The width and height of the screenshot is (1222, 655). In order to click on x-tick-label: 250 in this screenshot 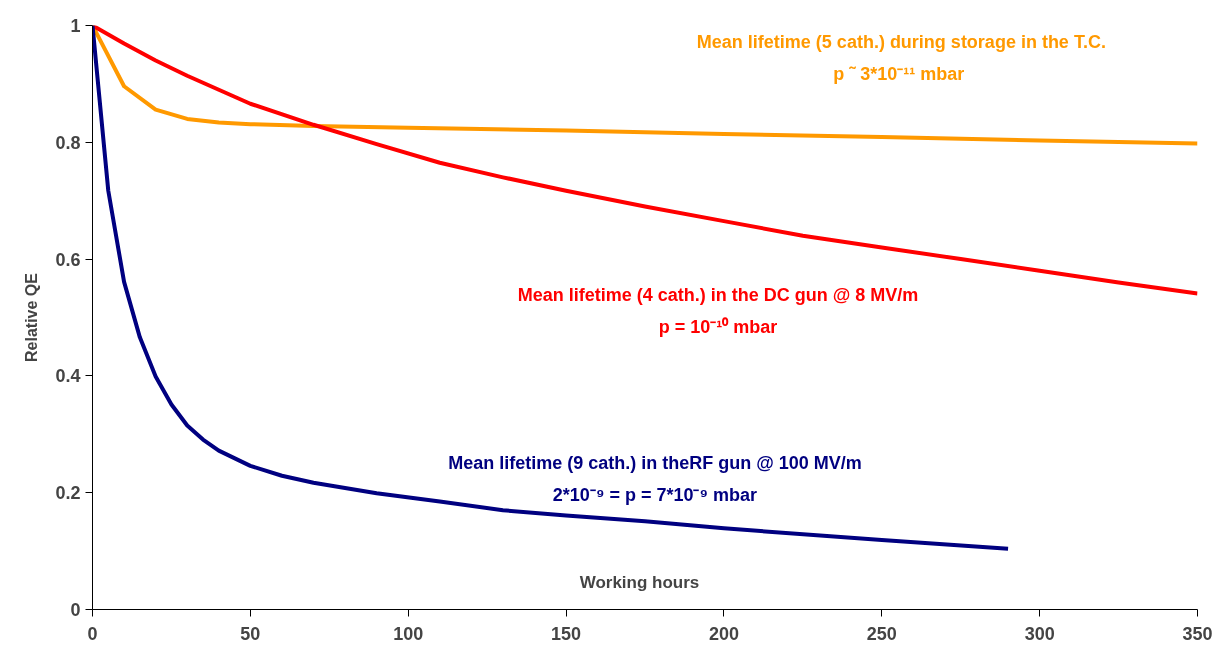, I will do `click(881, 633)`.